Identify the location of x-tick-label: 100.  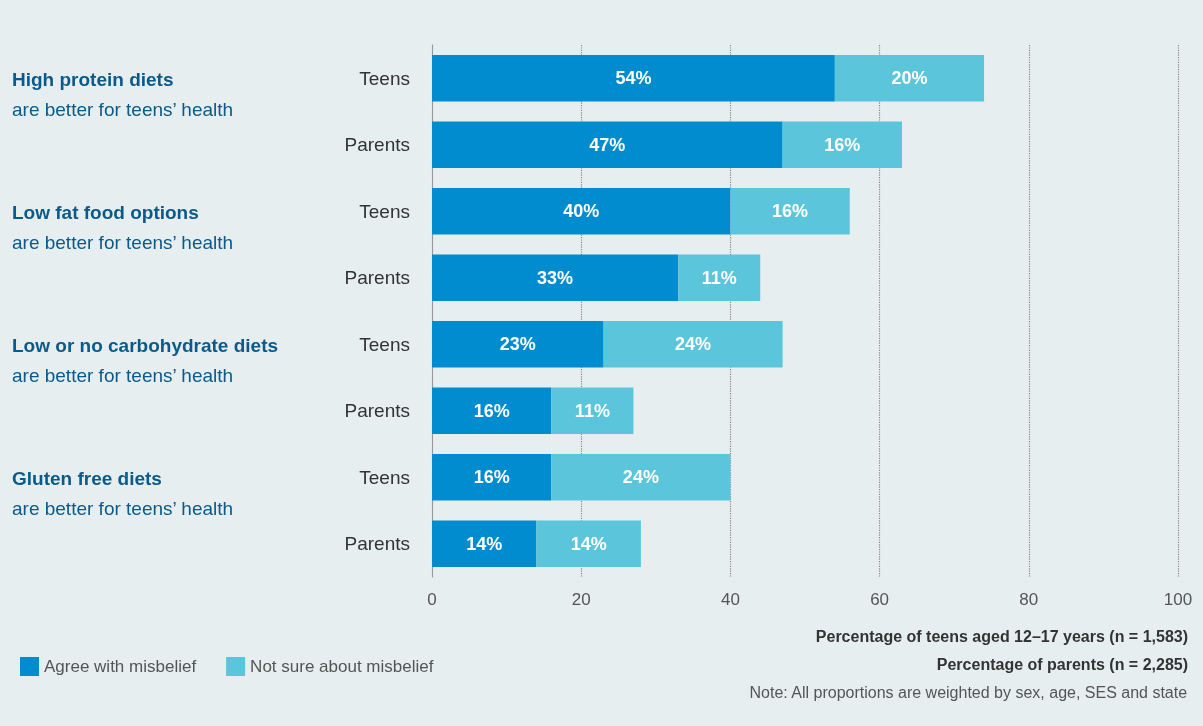
(1178, 599).